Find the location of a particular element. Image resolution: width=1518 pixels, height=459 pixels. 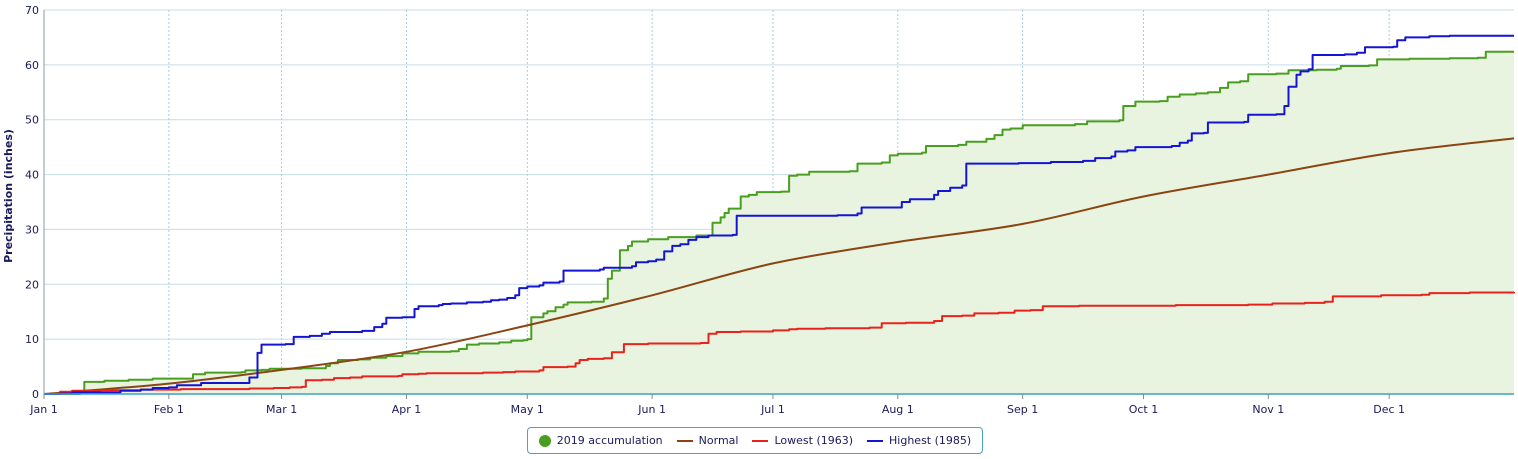

y-tick-label: 50 is located at coordinates (32, 120).